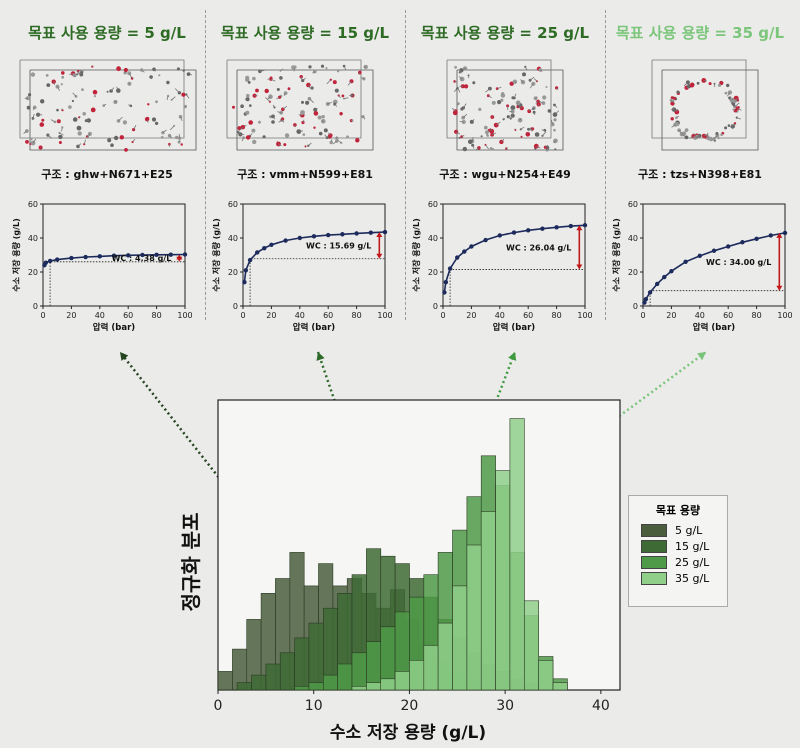 The image size is (800, 748). I want to click on wc-label: WC : 34.00 g/L, so click(738, 262).